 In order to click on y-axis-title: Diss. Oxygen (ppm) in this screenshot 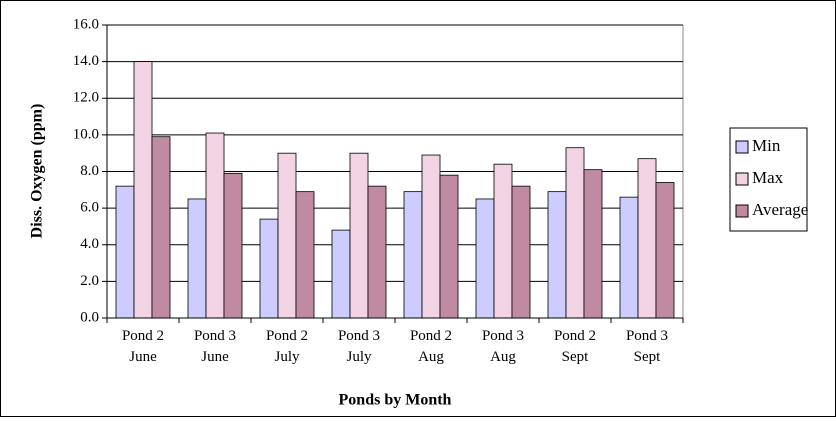, I will do `click(37, 171)`.